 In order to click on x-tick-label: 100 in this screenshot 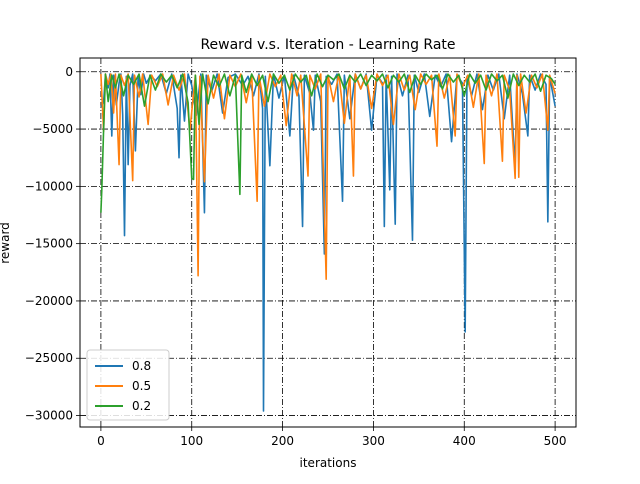, I will do `click(191, 441)`.